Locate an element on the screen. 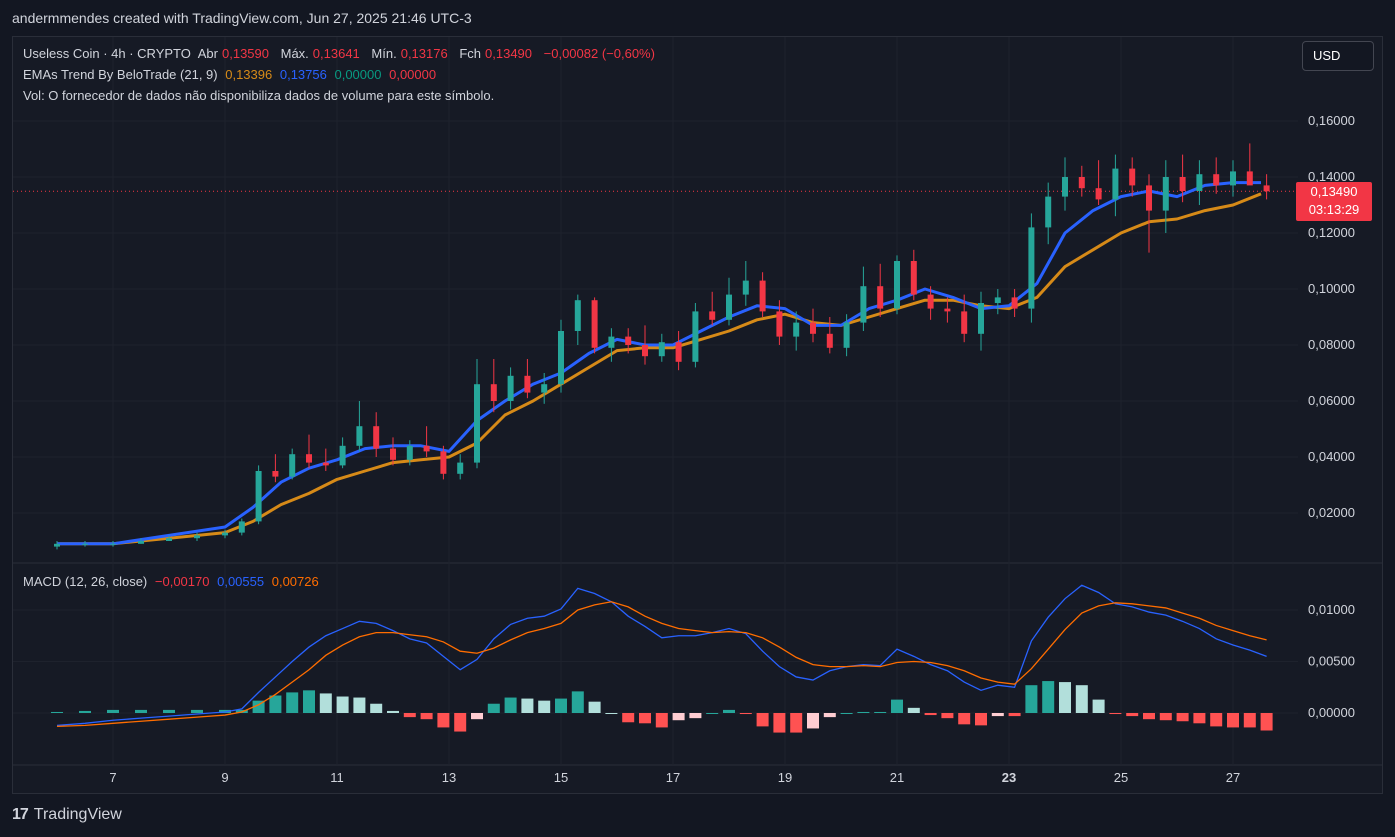 The image size is (1395, 837). tradingview-logo-icon: 17 is located at coordinates (20, 814).